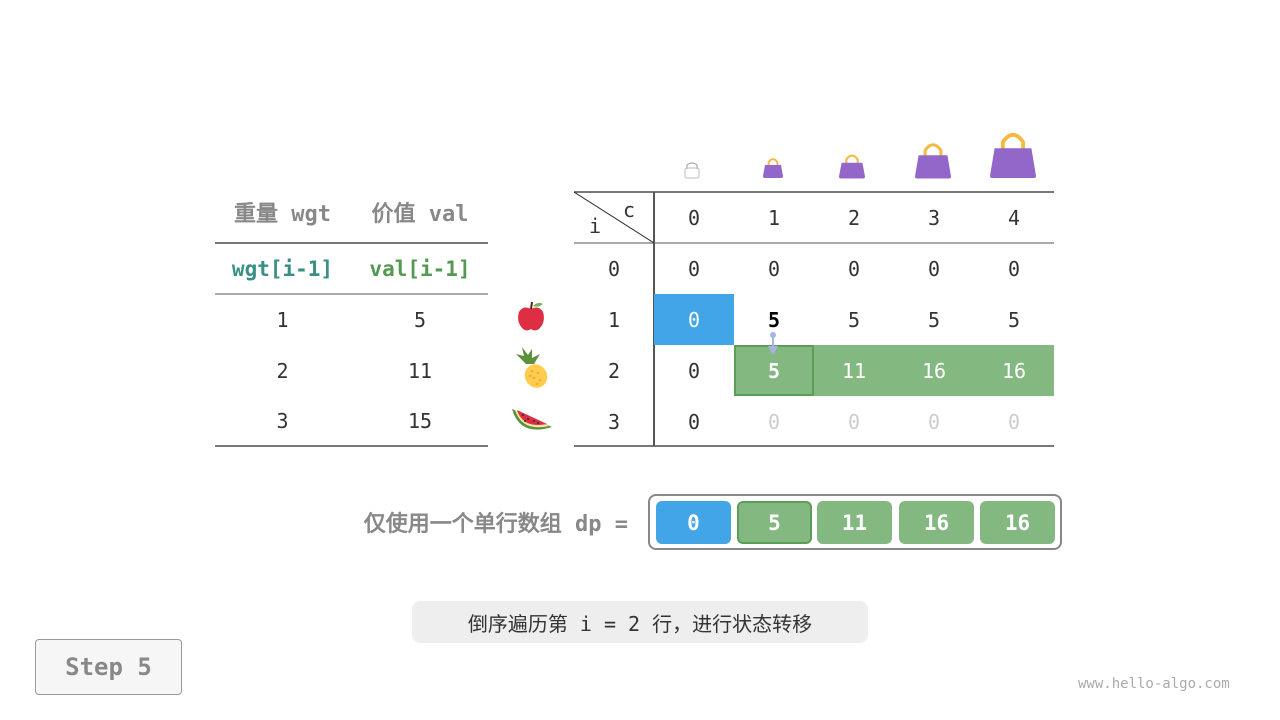 This screenshot has width=1280, height=720. Describe the element at coordinates (774, 217) in the screenshot. I see `capacity-header: 1` at that location.